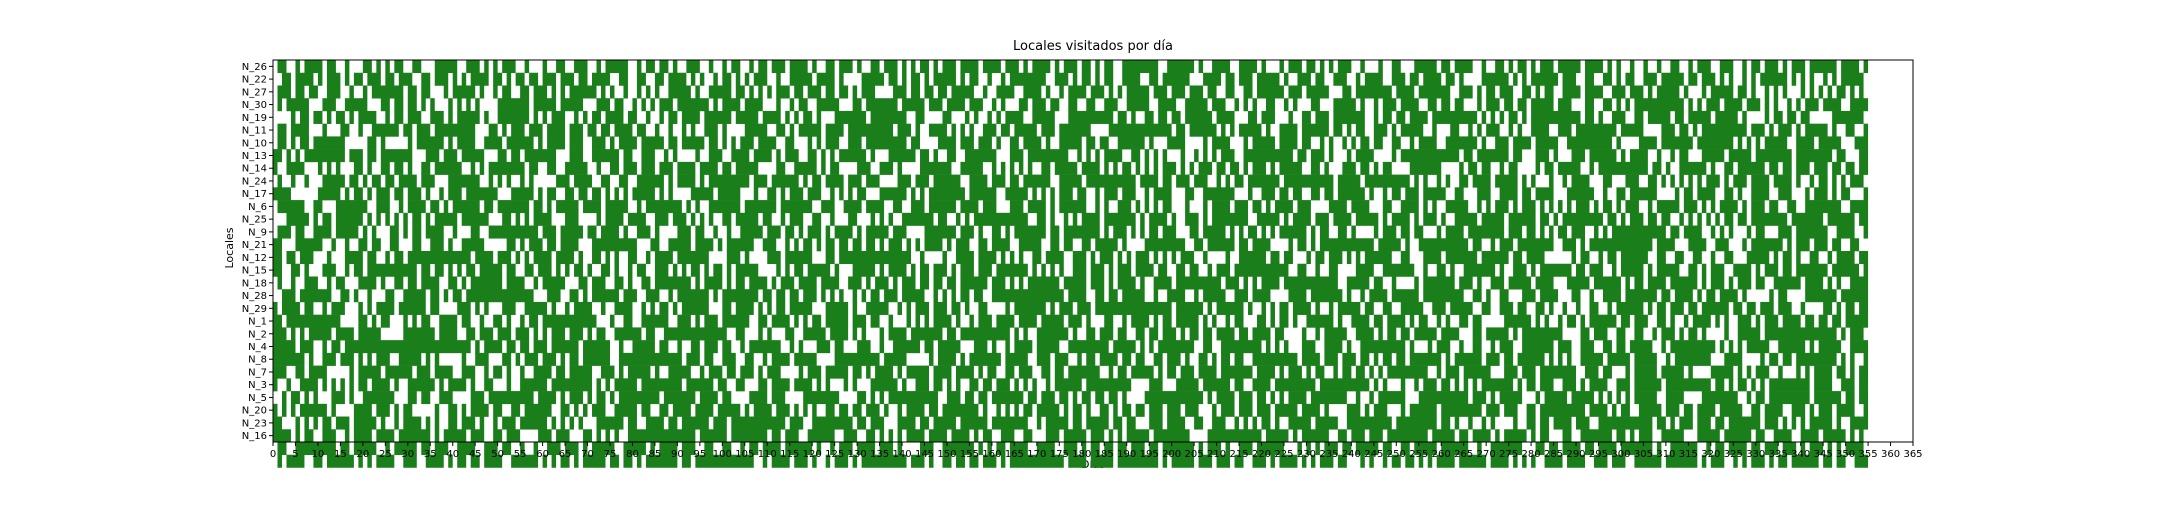 The height and width of the screenshot is (508, 2160). Describe the element at coordinates (1093, 46) in the screenshot. I see `chart-title: Locales visitados por día` at that location.